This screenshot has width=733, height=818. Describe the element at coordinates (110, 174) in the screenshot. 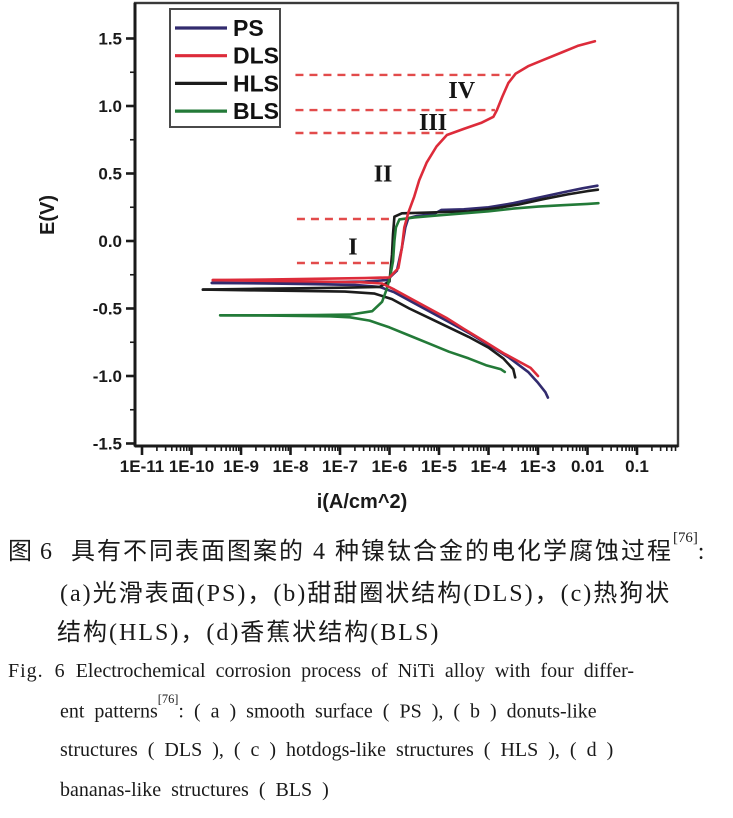

I see `y-tick-label: 0.5` at that location.